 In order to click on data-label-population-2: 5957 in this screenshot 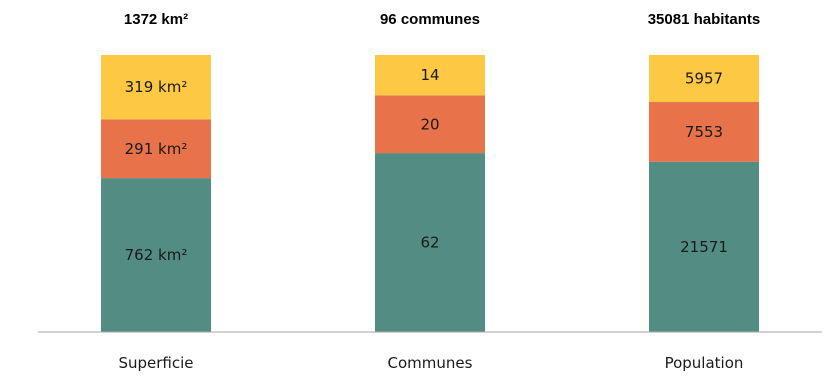, I will do `click(704, 79)`.